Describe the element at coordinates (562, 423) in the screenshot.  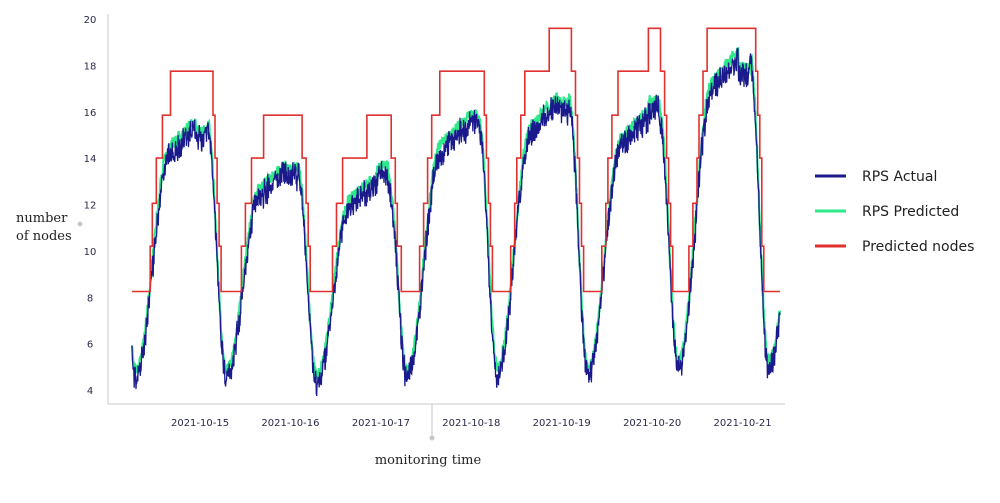
I see `x-tick-label: 2021-10-19` at that location.